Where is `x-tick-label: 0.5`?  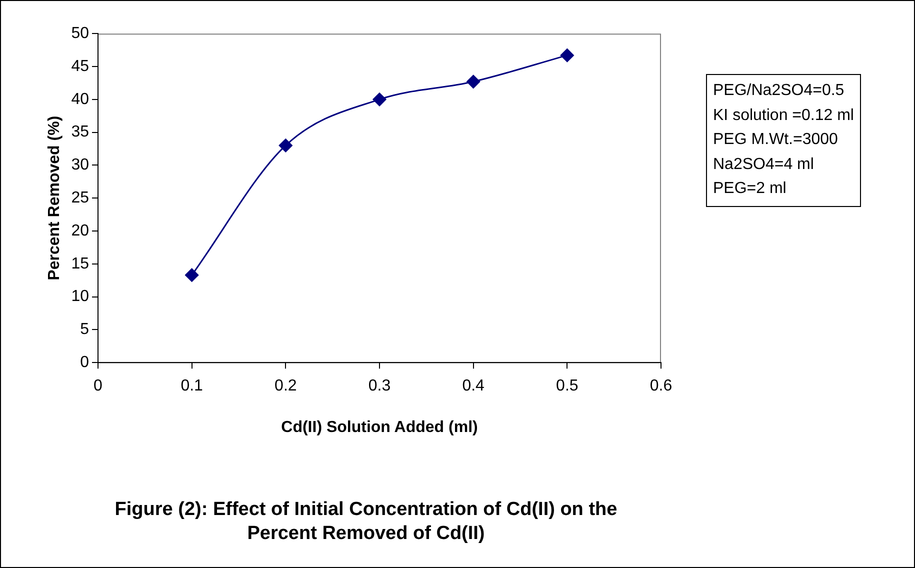 x-tick-label: 0.5 is located at coordinates (567, 386).